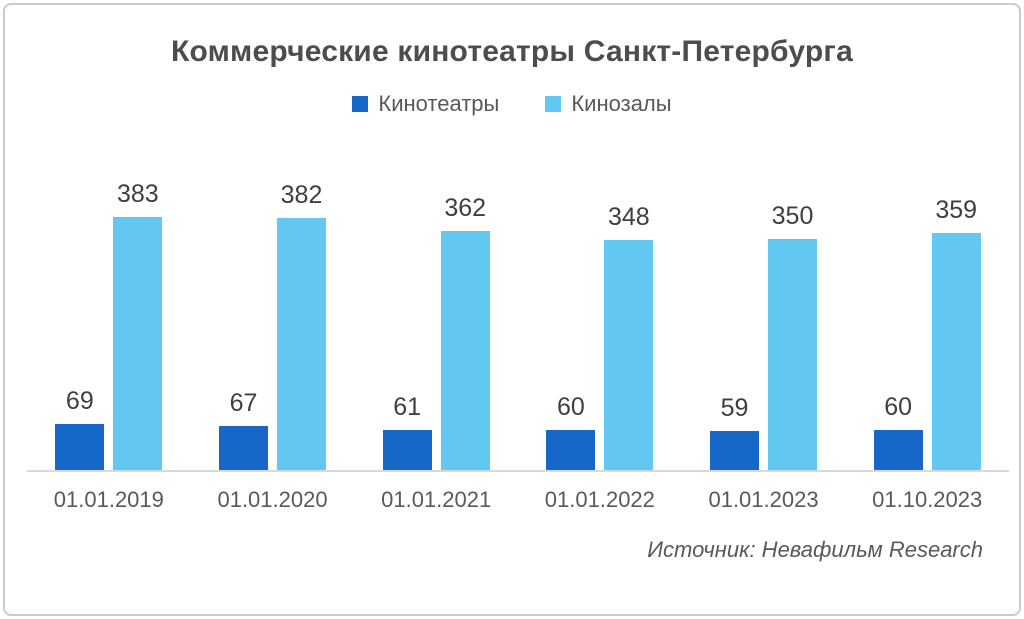 The height and width of the screenshot is (619, 1024). I want to click on bar-column: 61, so click(407, 431).